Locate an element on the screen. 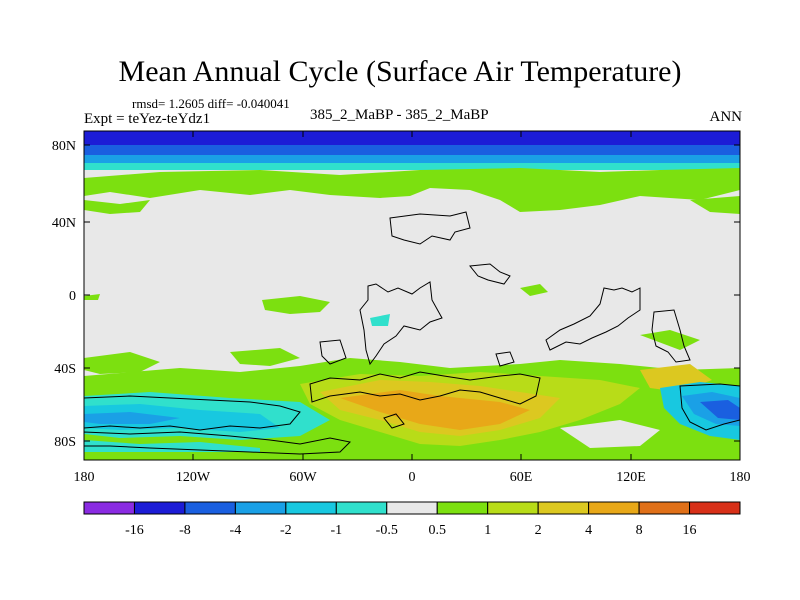 The height and width of the screenshot is (600, 800). lon-tick-120e: 120E is located at coordinates (631, 477).